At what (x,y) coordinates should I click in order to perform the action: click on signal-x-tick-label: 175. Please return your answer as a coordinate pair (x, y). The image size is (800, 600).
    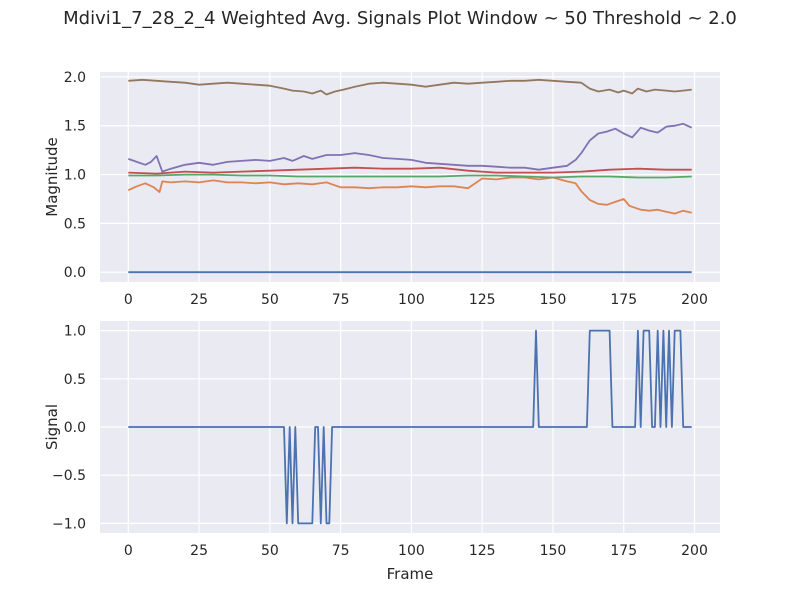
    Looking at the image, I should click on (623, 551).